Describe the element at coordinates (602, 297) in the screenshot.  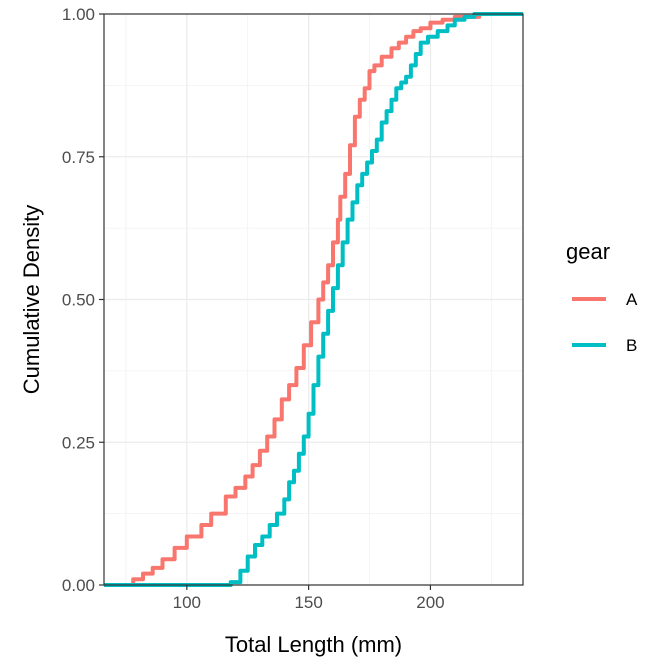
I see `legend: gear A B` at that location.